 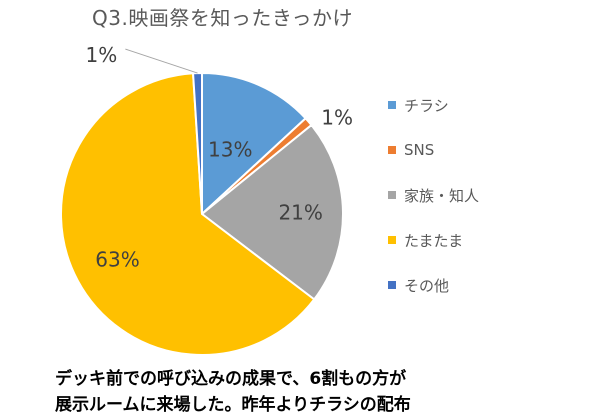 What do you see at coordinates (427, 285) in the screenshot?
I see `legend-label-5: その他` at bounding box center [427, 285].